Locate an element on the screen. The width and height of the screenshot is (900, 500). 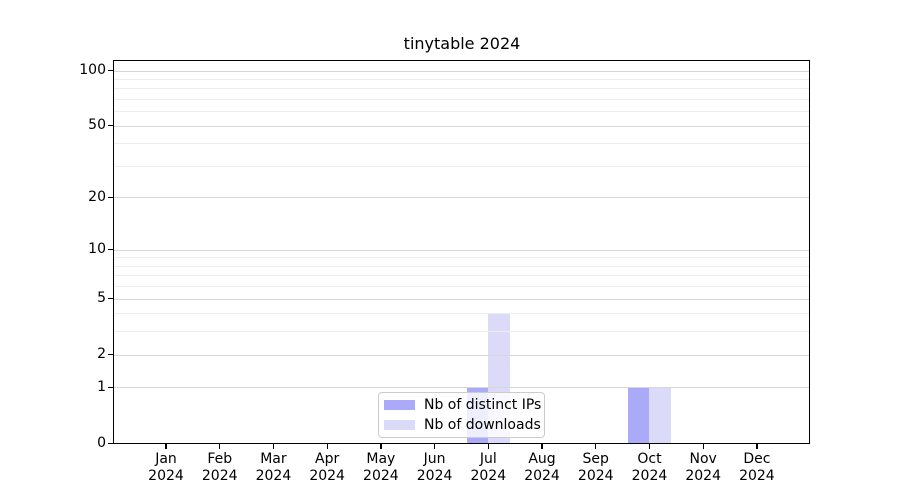
x-tick-mark-feb is located at coordinates (220, 446).